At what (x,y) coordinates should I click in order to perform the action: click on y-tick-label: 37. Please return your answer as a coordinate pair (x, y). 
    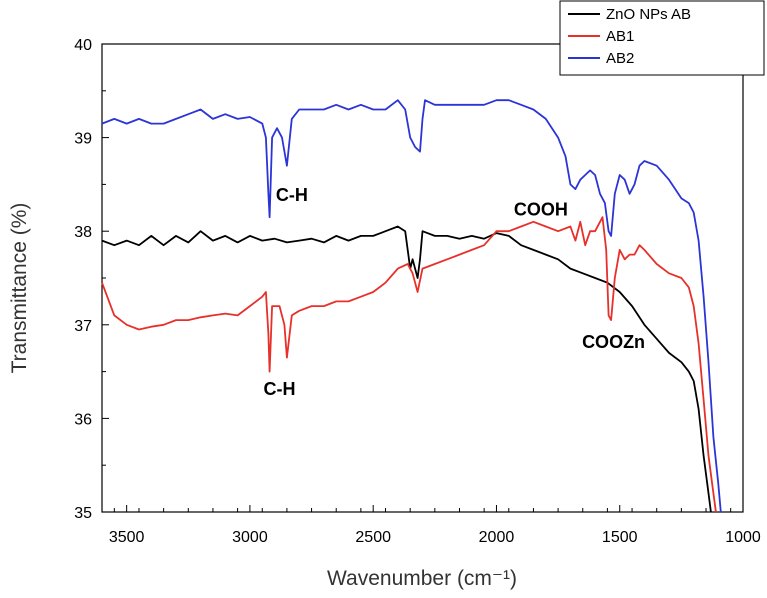
    Looking at the image, I should click on (83, 326).